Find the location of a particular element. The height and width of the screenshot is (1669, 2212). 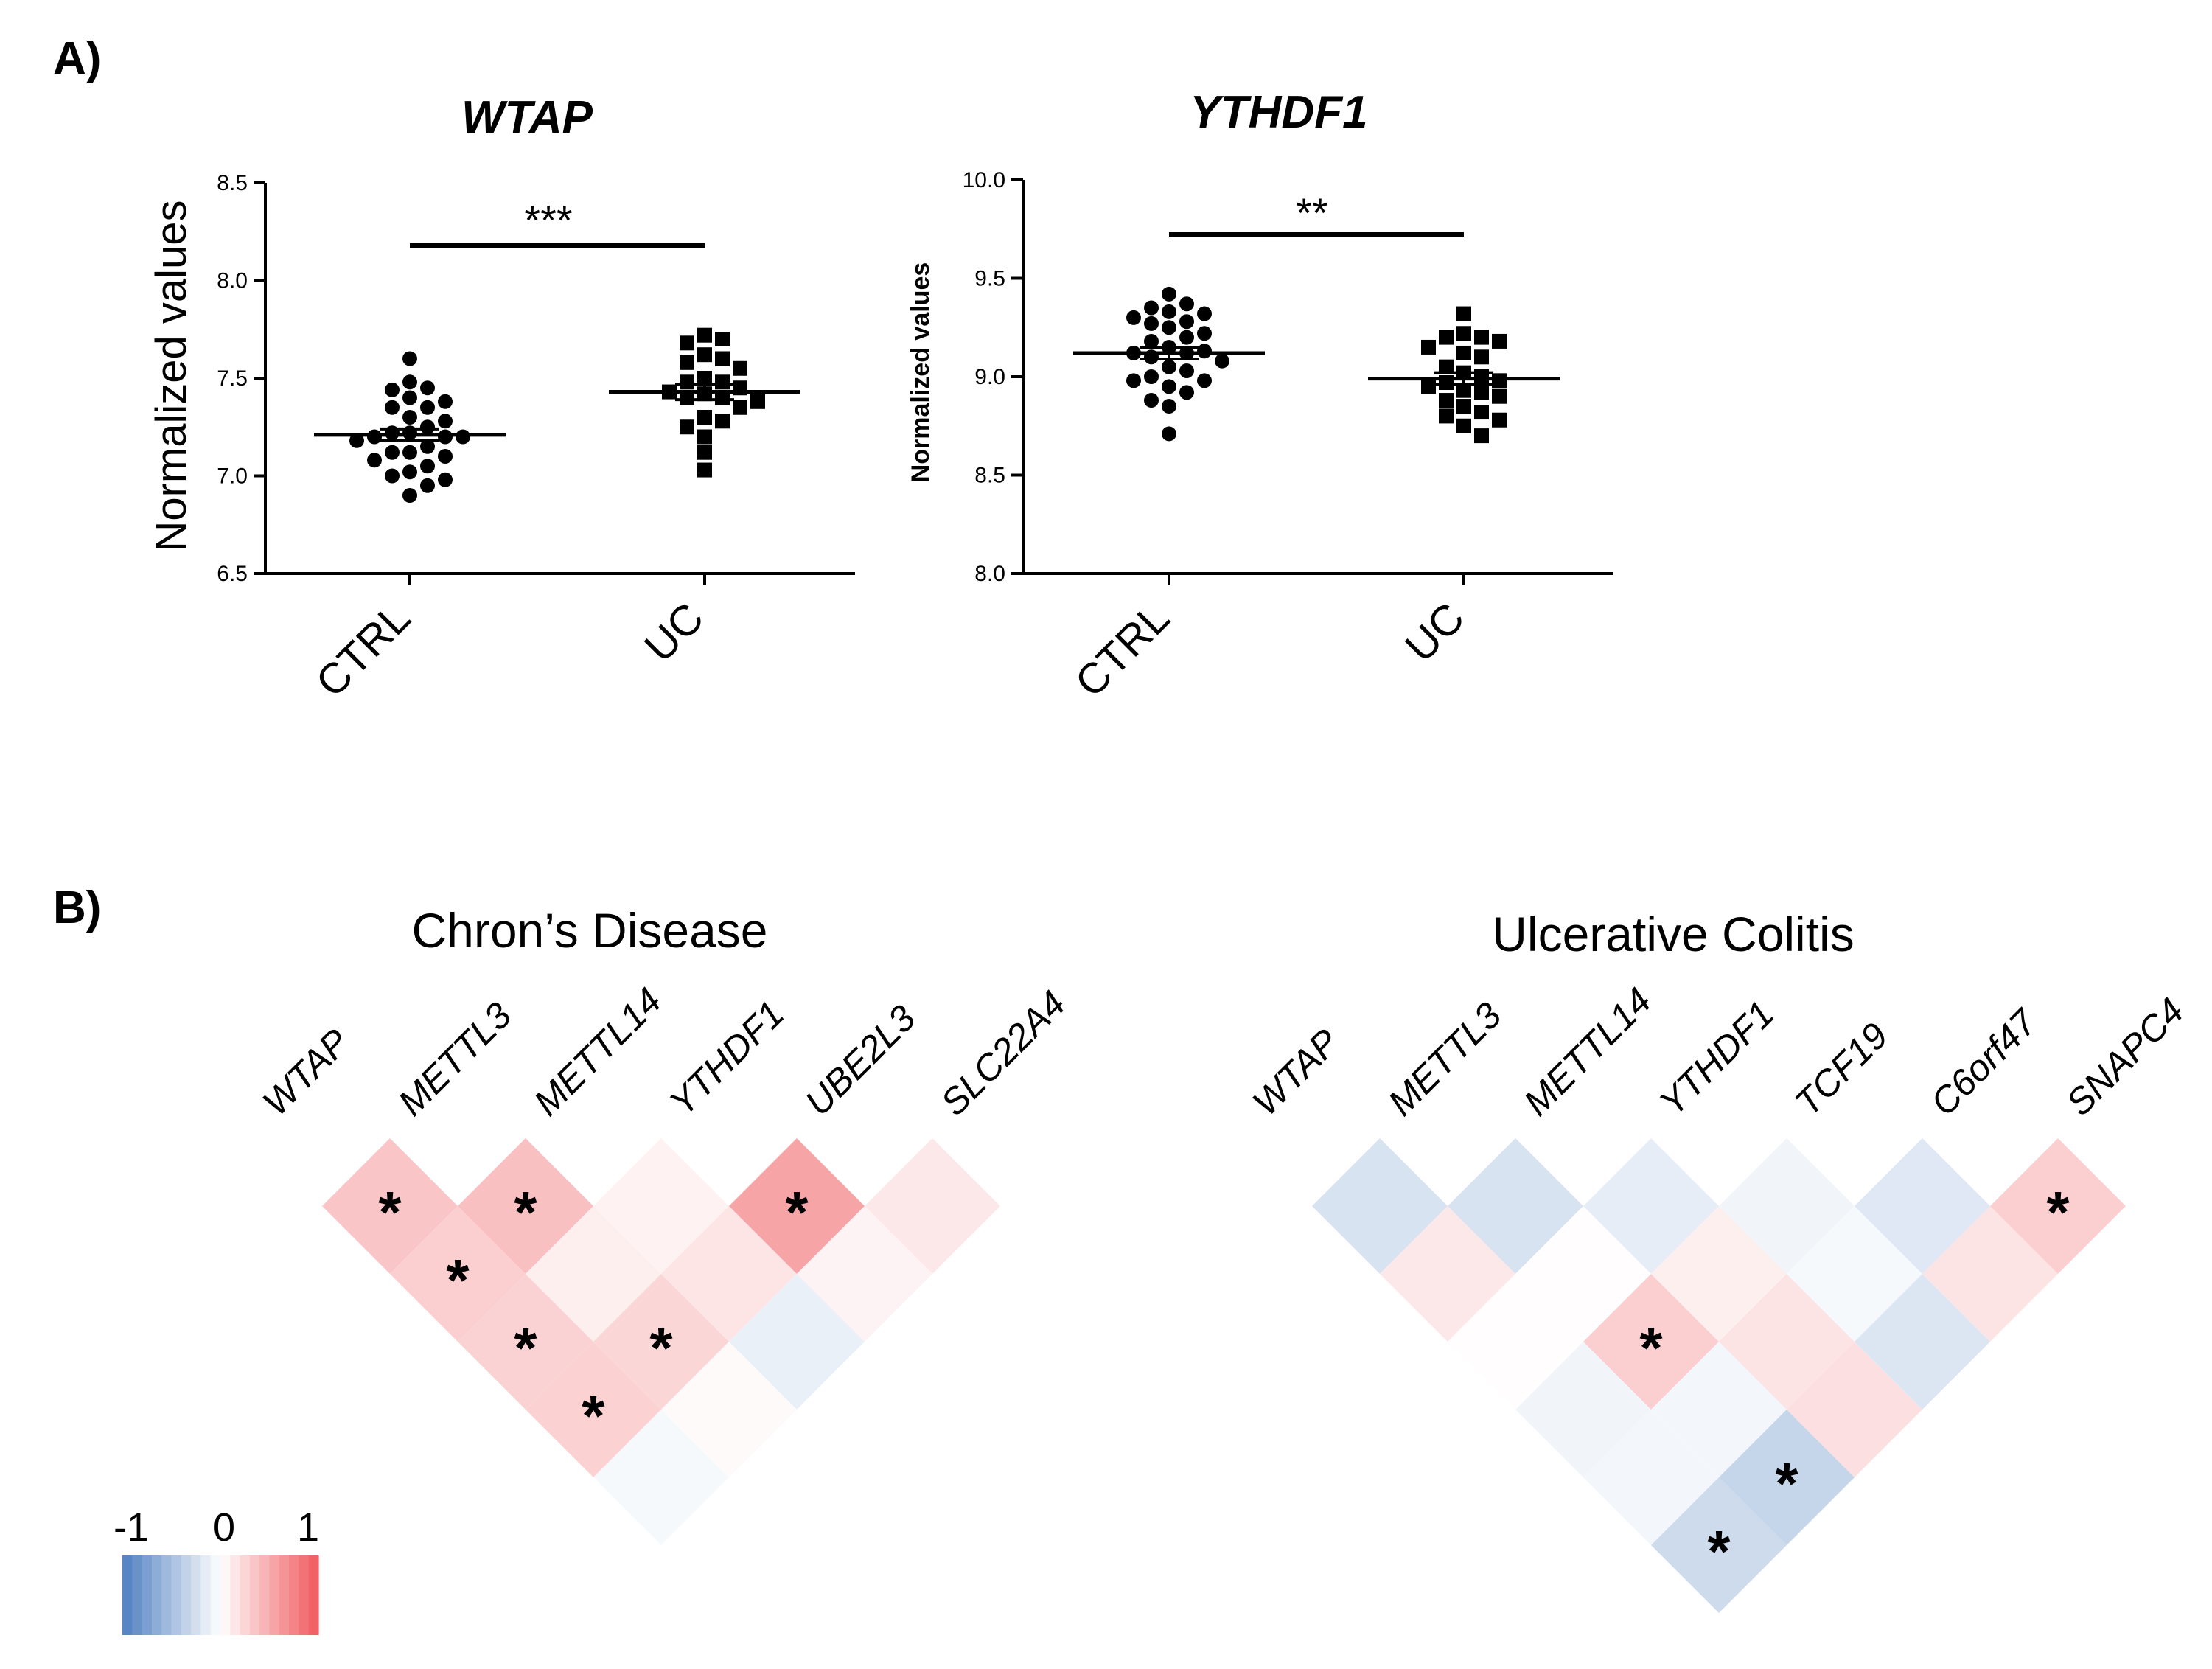

uc-cell-c6orf47-snapc4 is located at coordinates (2058, 1206).